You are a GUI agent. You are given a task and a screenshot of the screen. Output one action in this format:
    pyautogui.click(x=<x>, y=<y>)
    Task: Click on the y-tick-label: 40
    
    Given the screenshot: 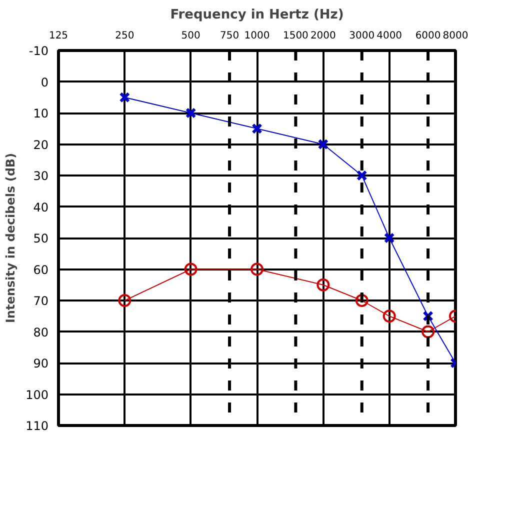 What is the action you would take?
    pyautogui.click(x=41, y=207)
    